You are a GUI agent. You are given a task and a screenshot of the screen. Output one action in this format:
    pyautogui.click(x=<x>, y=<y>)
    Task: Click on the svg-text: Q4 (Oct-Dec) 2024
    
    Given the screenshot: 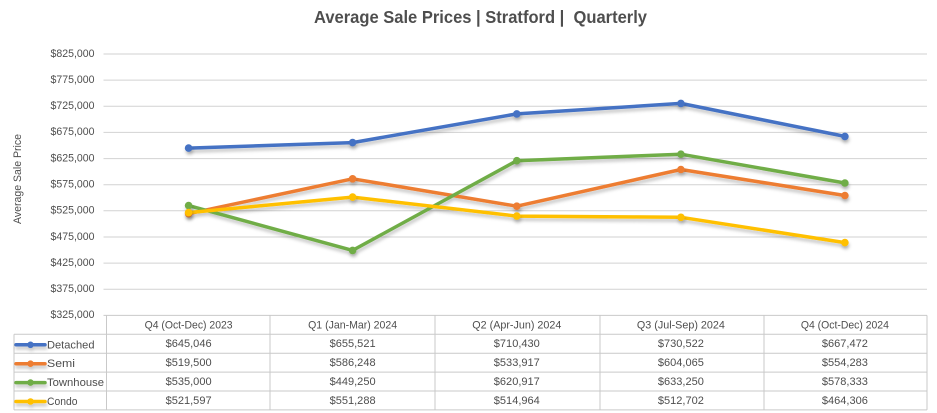 What is the action you would take?
    pyautogui.click(x=845, y=325)
    